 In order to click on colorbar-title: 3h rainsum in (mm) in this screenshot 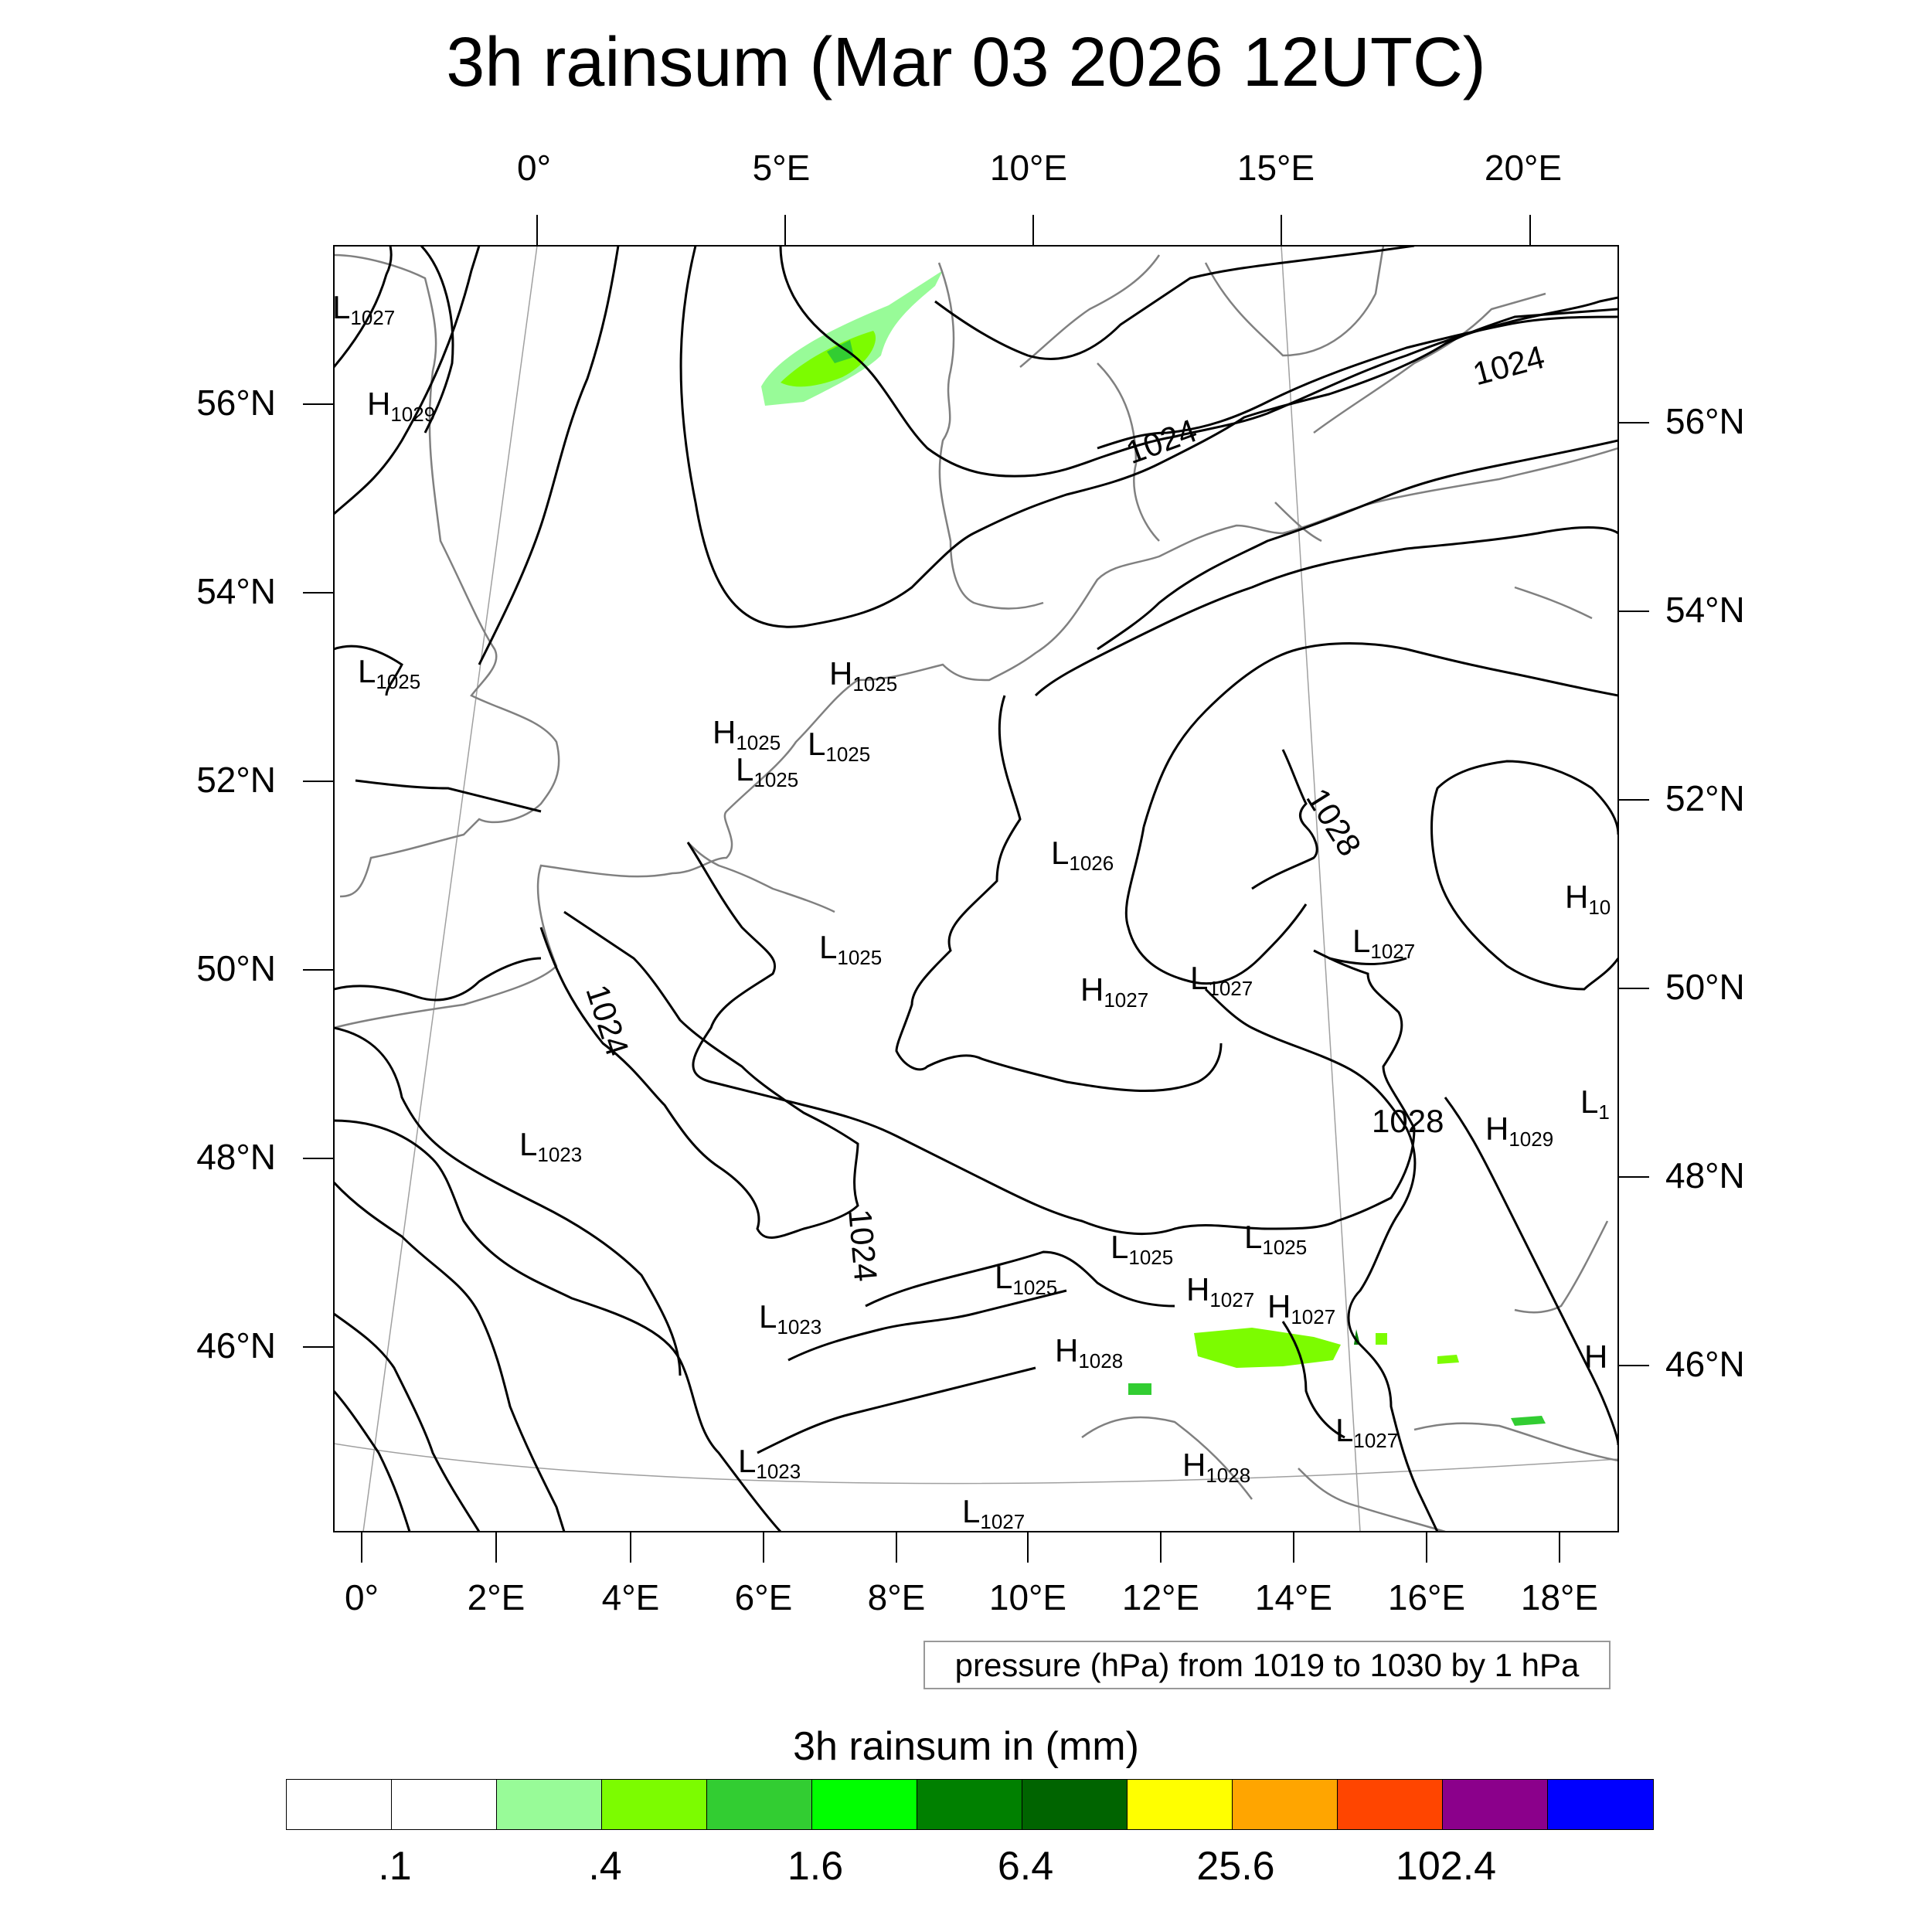, I will do `click(966, 1746)`.